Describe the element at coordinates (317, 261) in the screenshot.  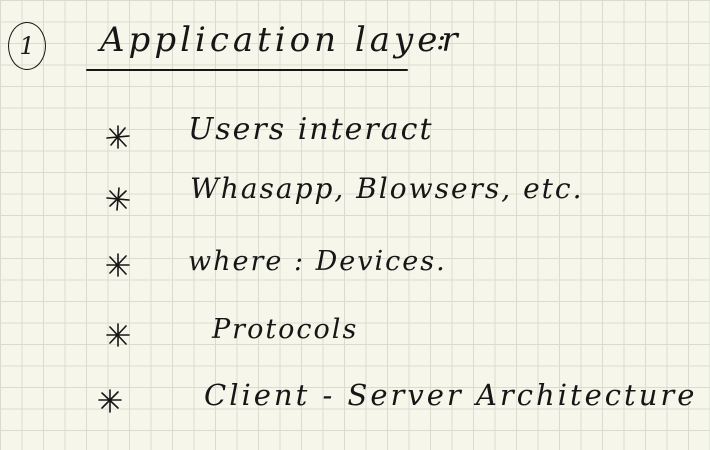
I see `list-item-3: where : Devices.` at that location.